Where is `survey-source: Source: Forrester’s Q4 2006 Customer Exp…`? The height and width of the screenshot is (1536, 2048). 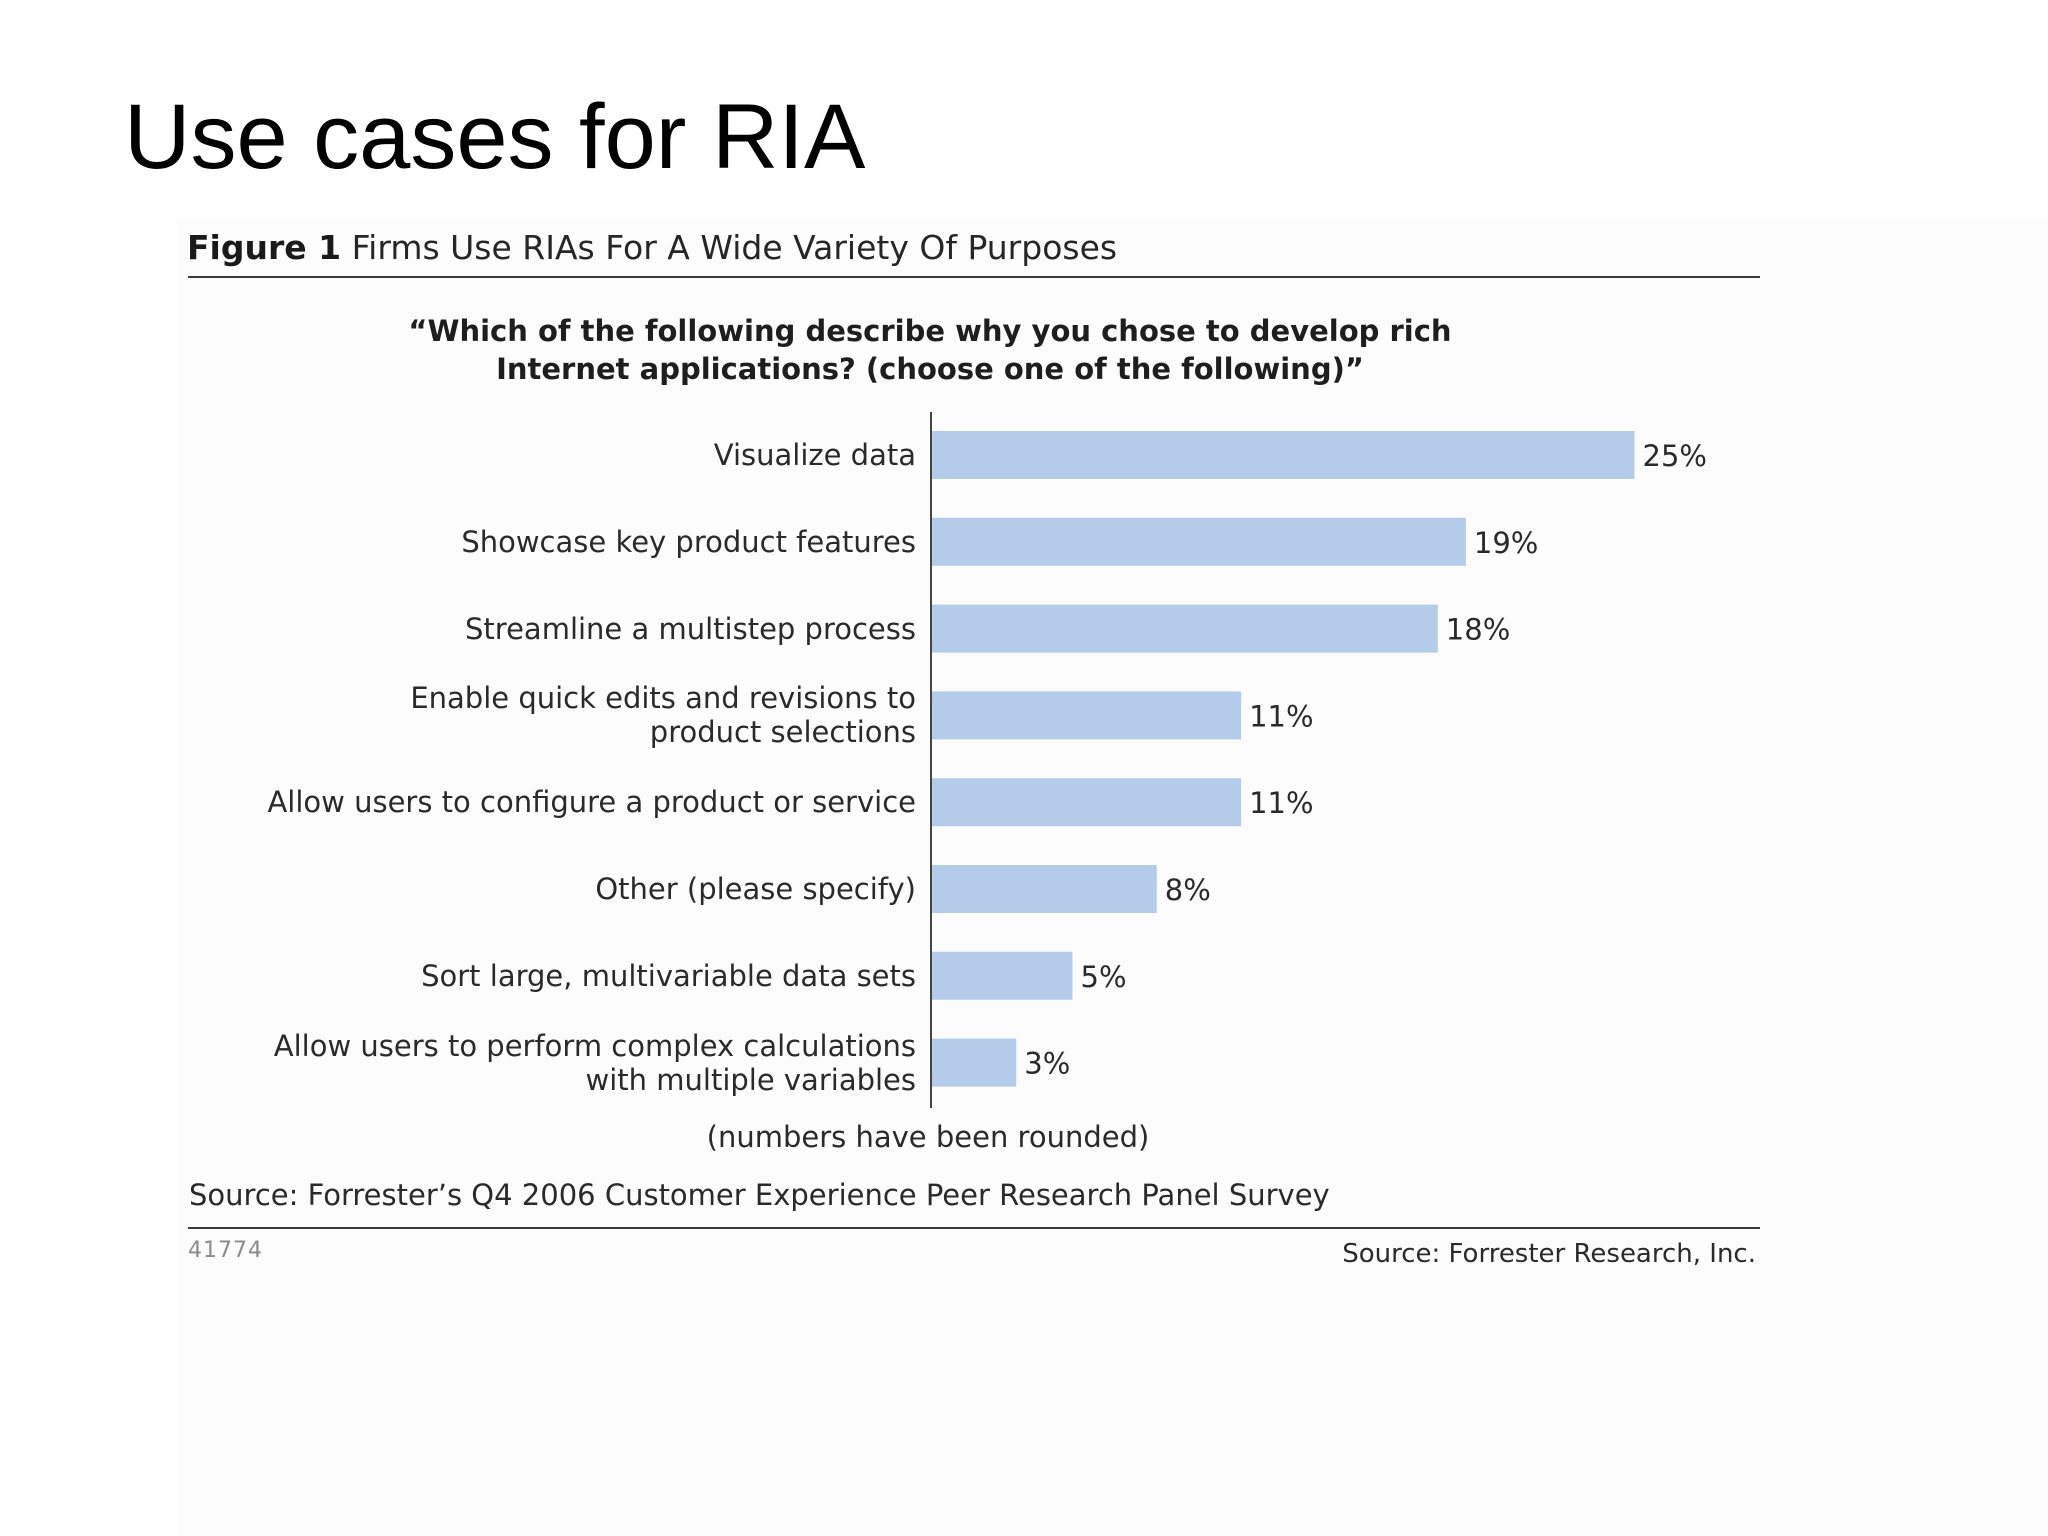 survey-source: Source: Forrester’s Q4 2006 Customer Exp… is located at coordinates (759, 1195).